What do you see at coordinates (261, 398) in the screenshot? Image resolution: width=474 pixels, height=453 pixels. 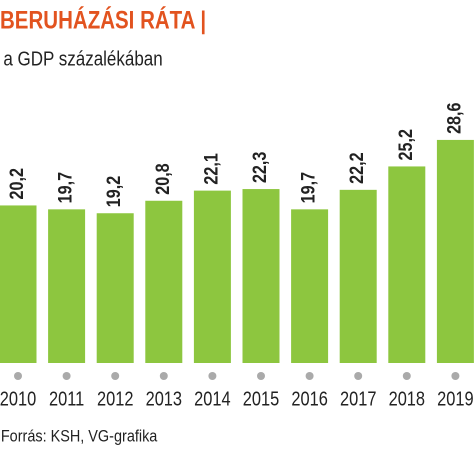 I see `x-tick-label: 2015` at bounding box center [261, 398].